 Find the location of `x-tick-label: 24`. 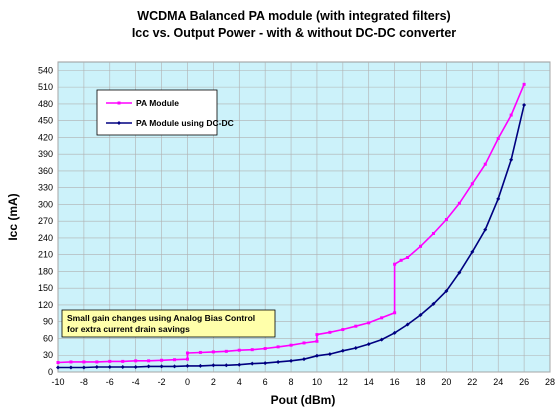

x-tick-label: 24 is located at coordinates (498, 382).